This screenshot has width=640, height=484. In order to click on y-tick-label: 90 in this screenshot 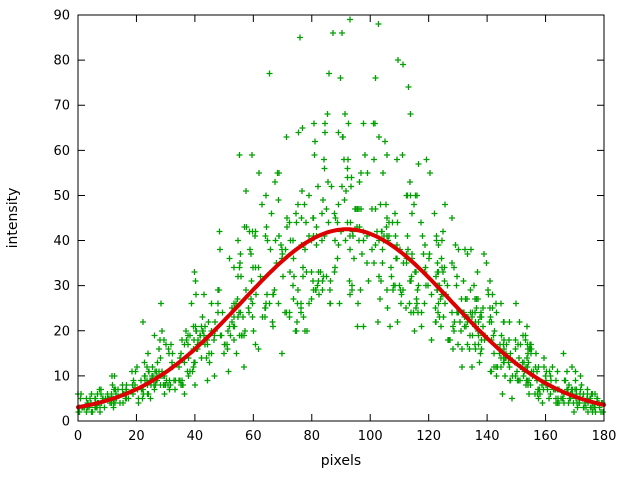, I will do `click(61, 16)`.